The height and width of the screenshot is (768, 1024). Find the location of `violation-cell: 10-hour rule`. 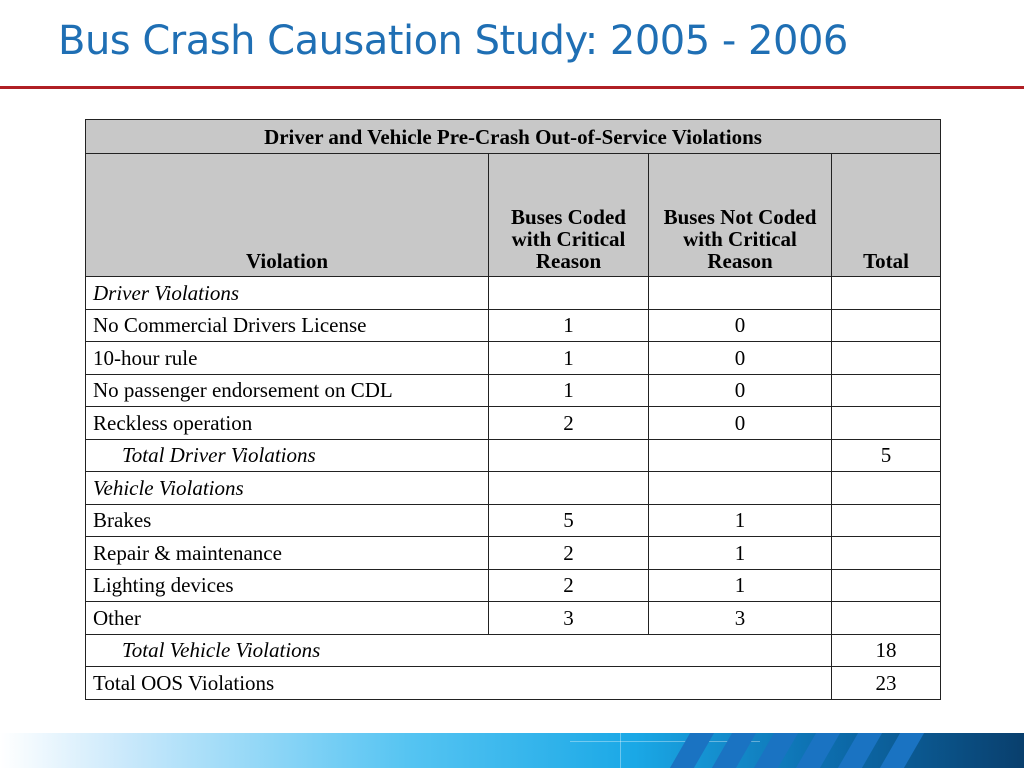

violation-cell: 10-hour rule is located at coordinates (287, 358).